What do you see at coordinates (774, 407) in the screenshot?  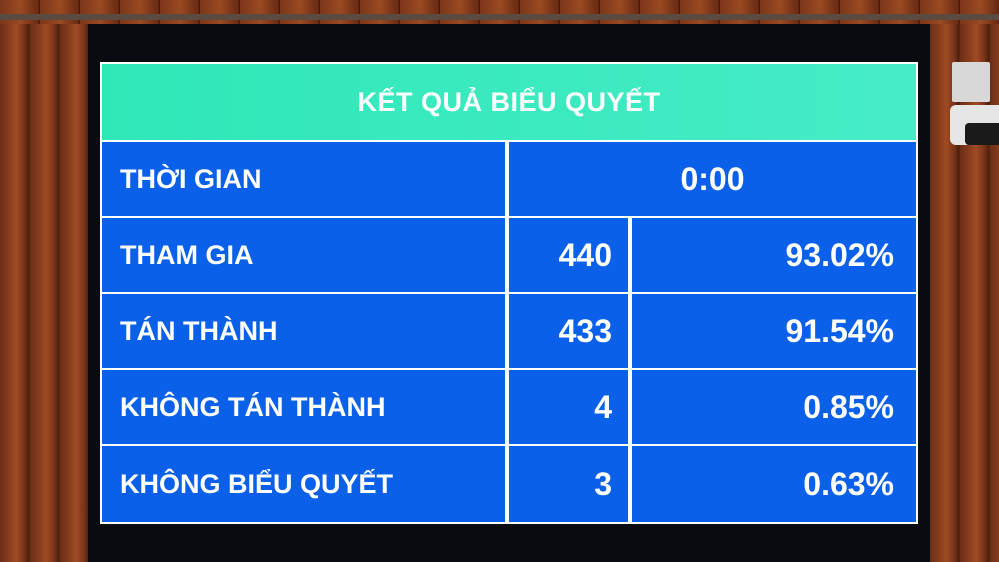 I see `row-percent: 0.85%` at bounding box center [774, 407].